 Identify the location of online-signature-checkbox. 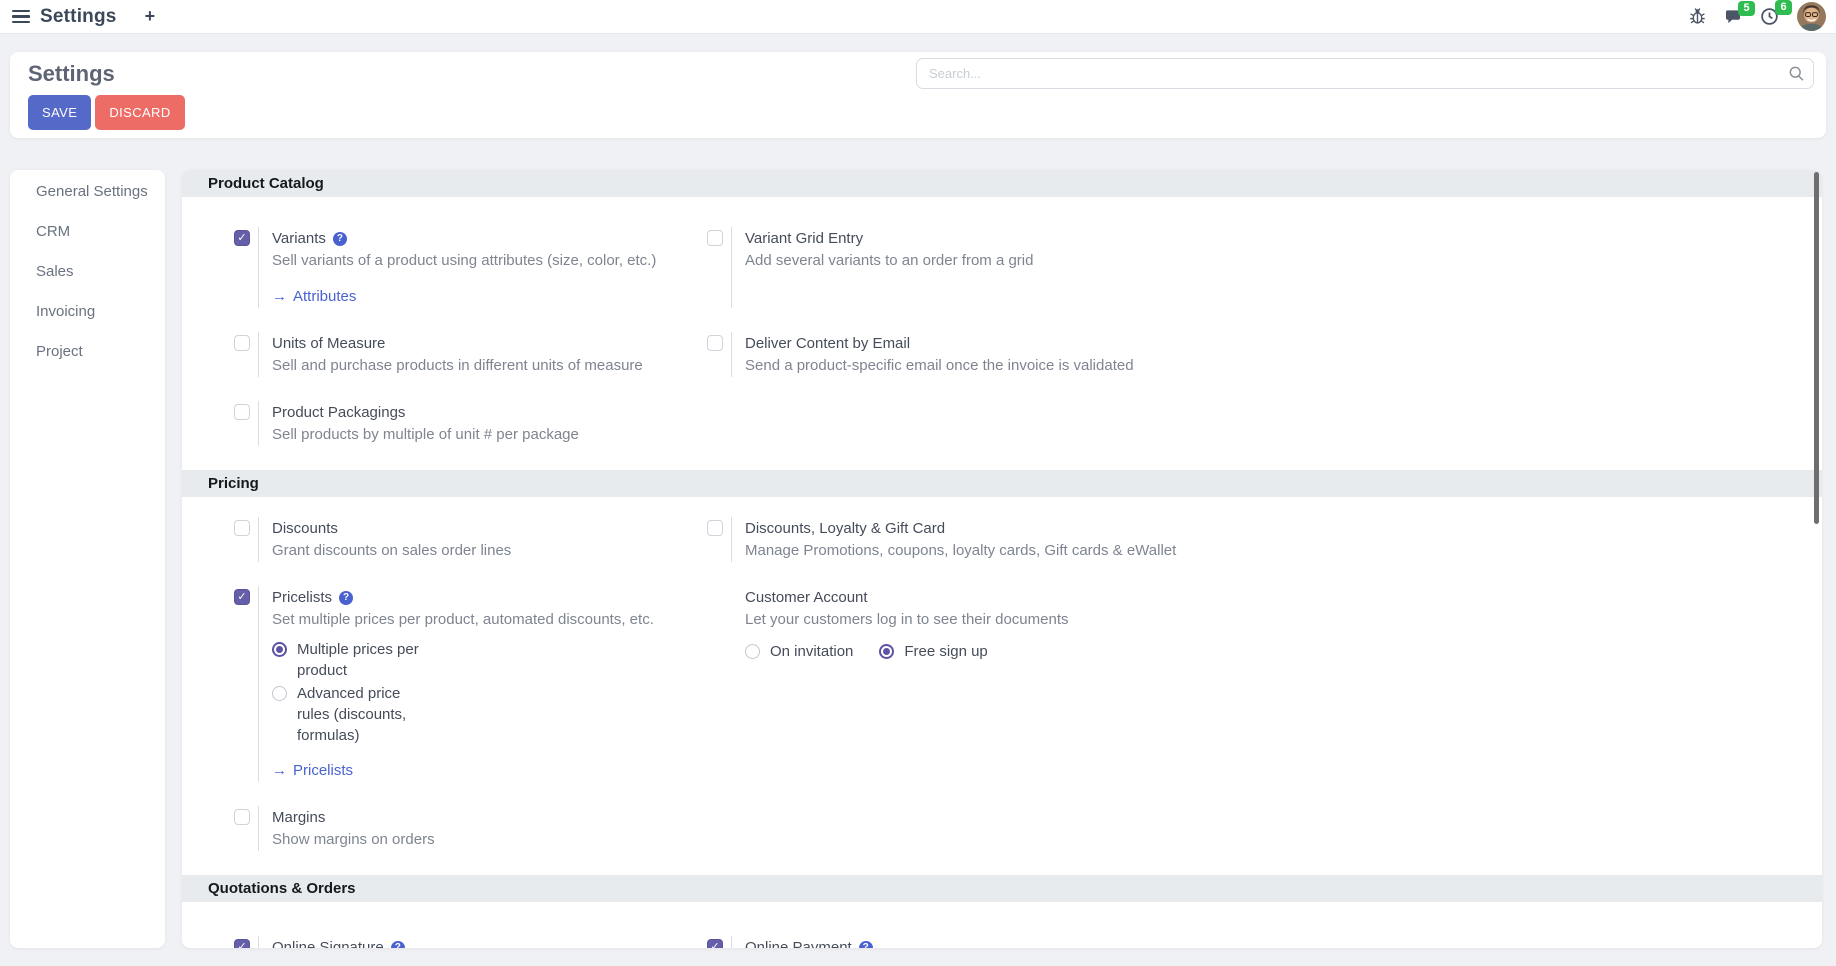
(242, 943).